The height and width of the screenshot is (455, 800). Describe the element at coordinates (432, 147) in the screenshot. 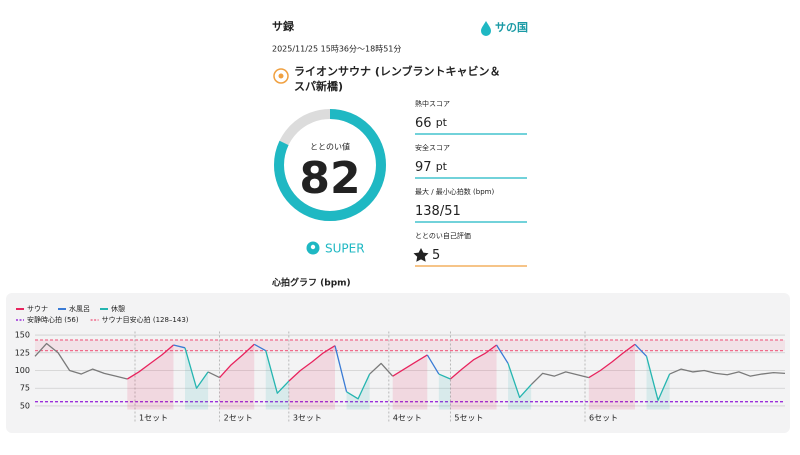

I see `score-label: 安全スコア` at that location.